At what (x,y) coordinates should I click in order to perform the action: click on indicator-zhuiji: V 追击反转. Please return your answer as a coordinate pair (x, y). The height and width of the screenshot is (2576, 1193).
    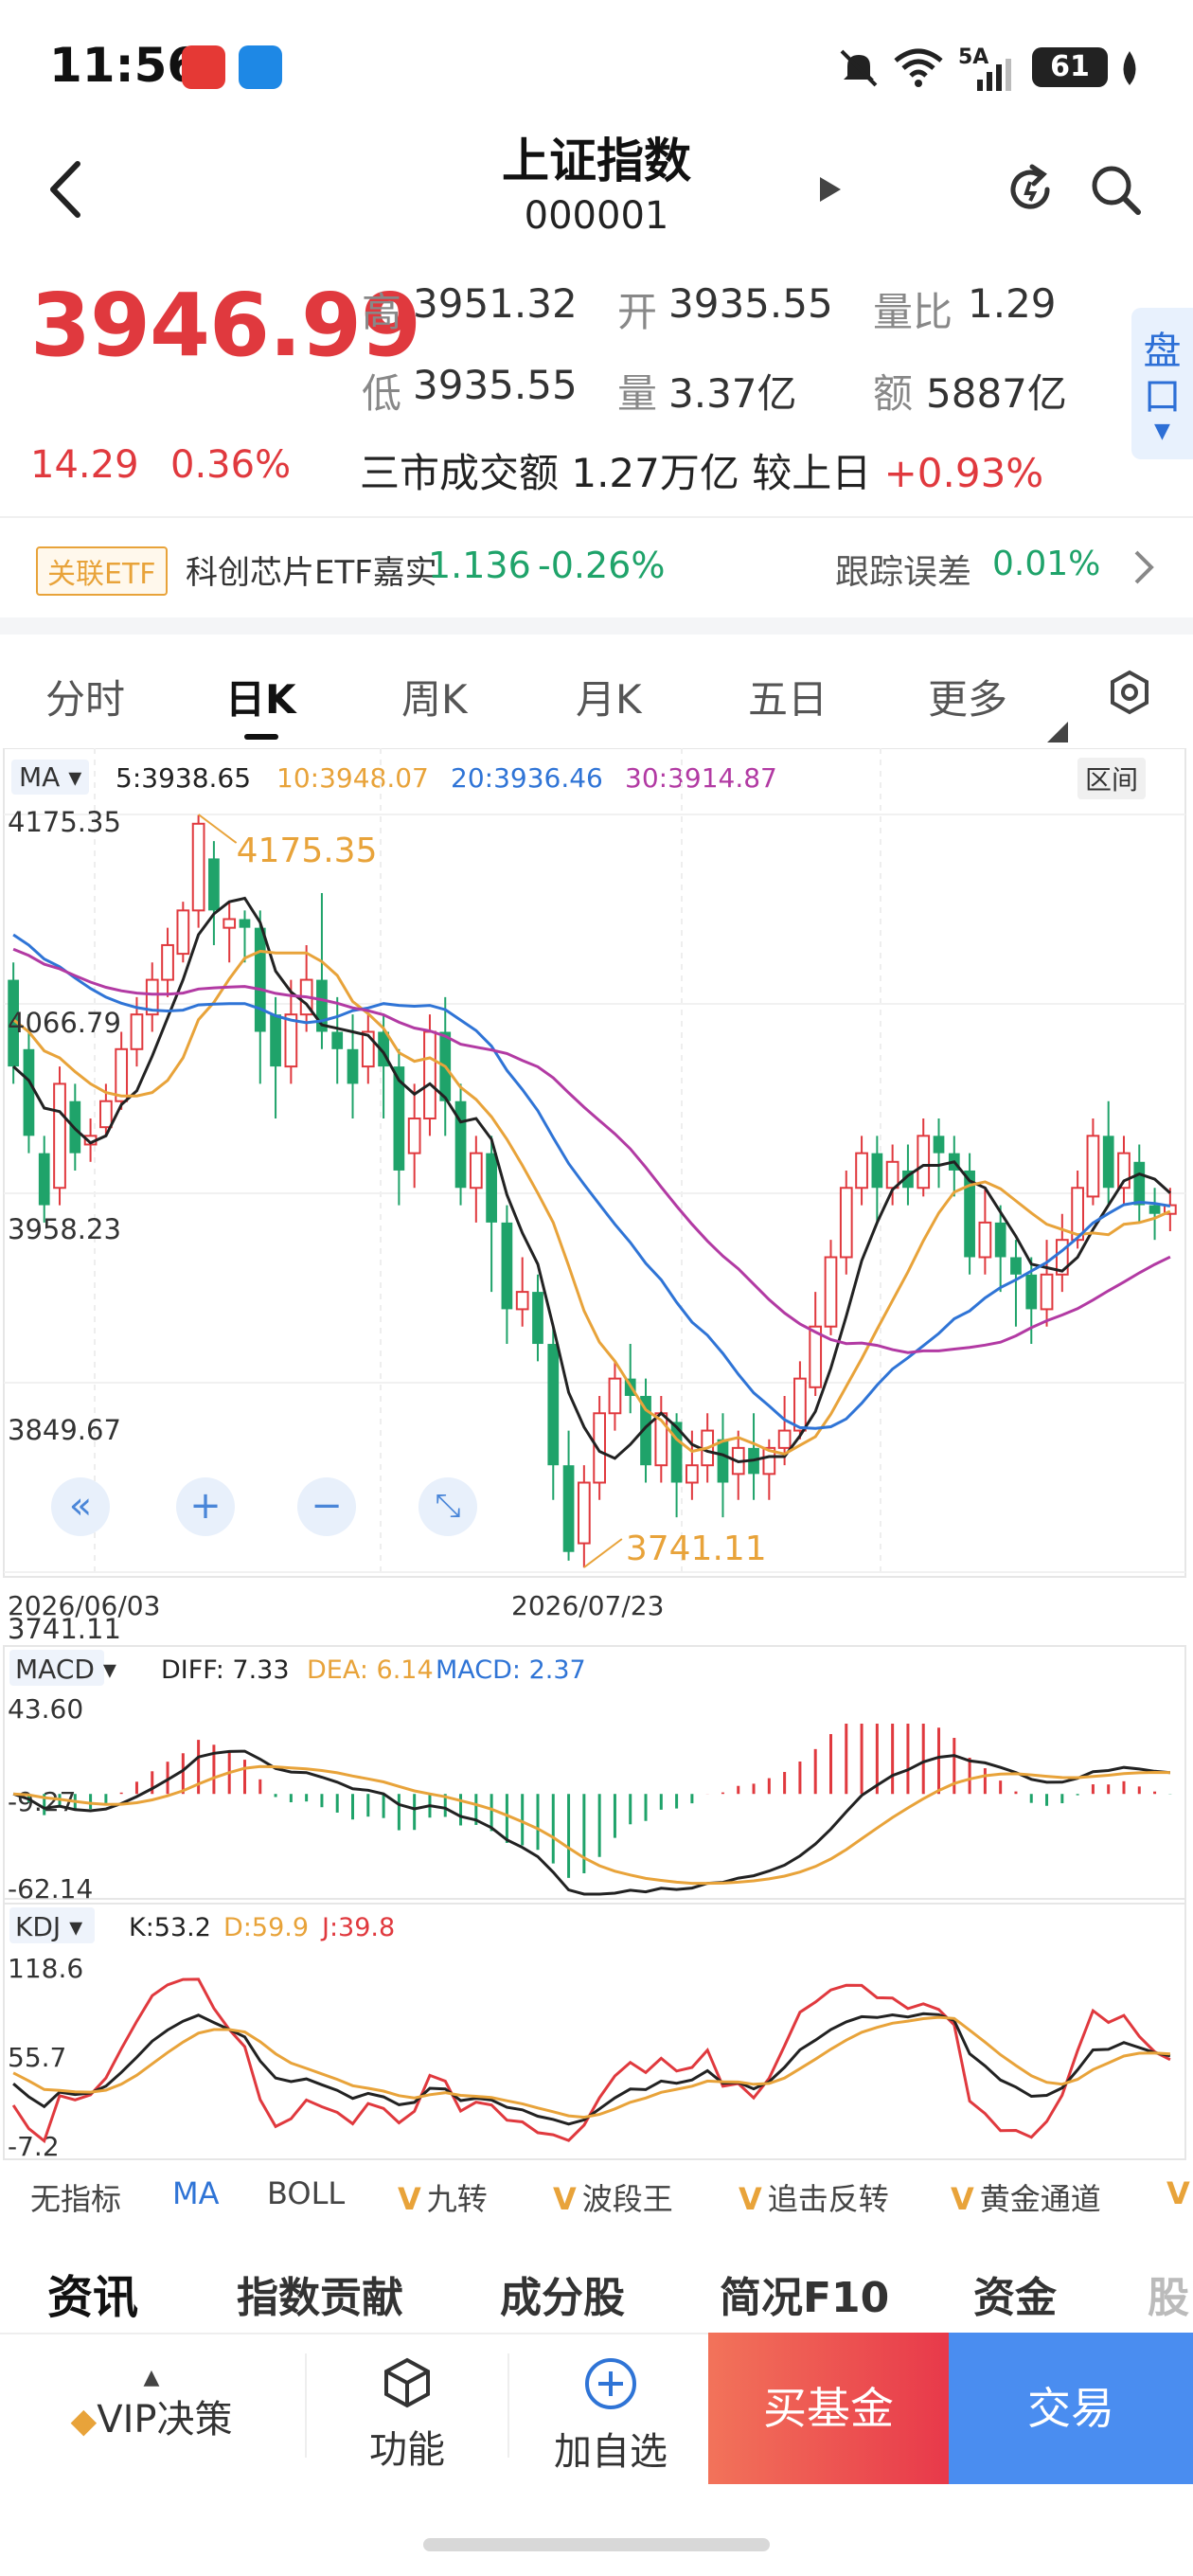
    Looking at the image, I should click on (814, 2197).